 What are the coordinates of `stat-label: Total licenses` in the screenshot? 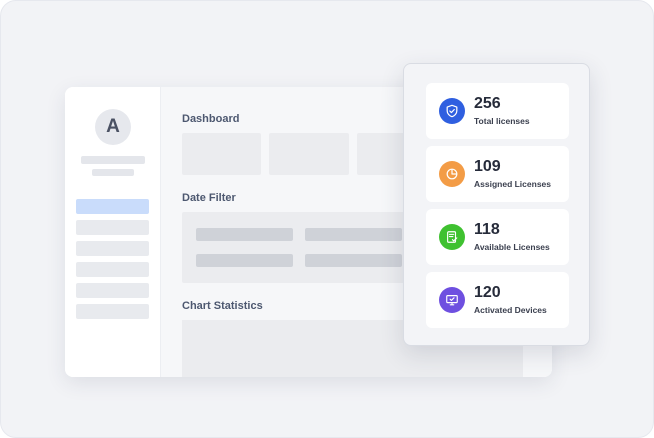 It's located at (502, 121).